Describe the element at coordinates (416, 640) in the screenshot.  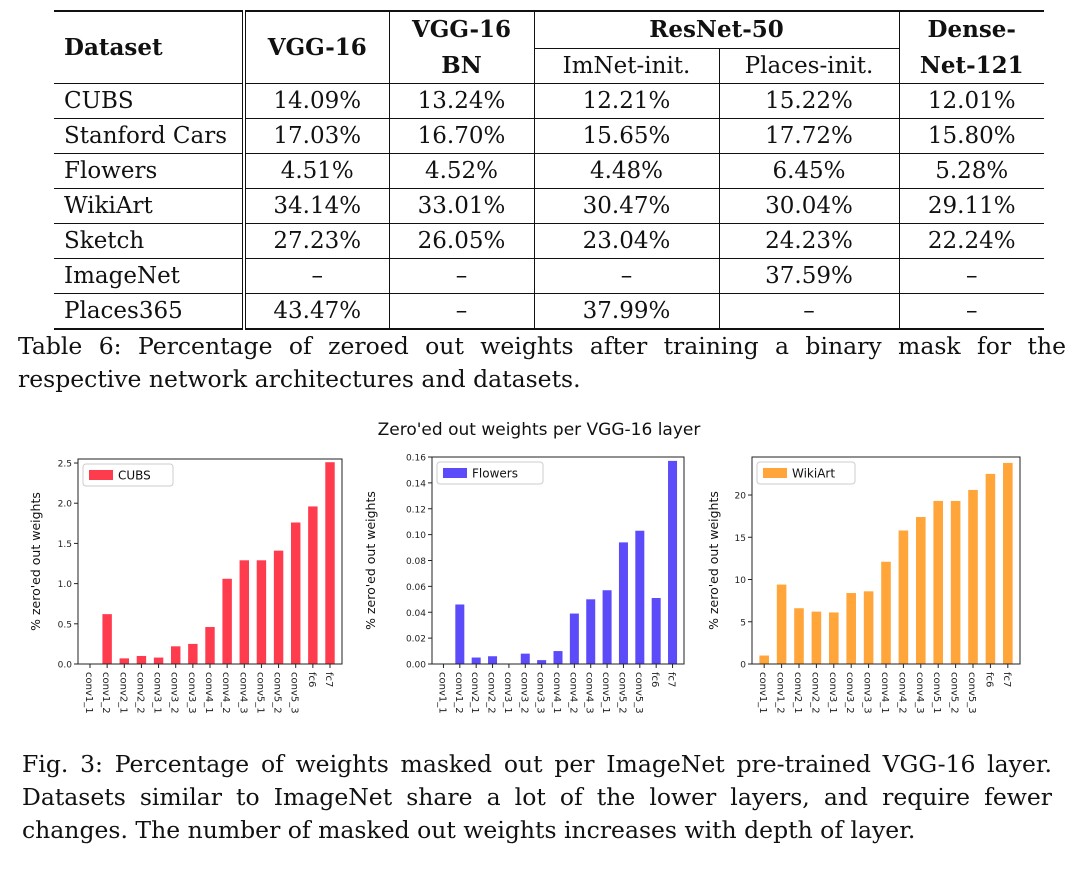
I see `y-tick-label: 0.02` at that location.